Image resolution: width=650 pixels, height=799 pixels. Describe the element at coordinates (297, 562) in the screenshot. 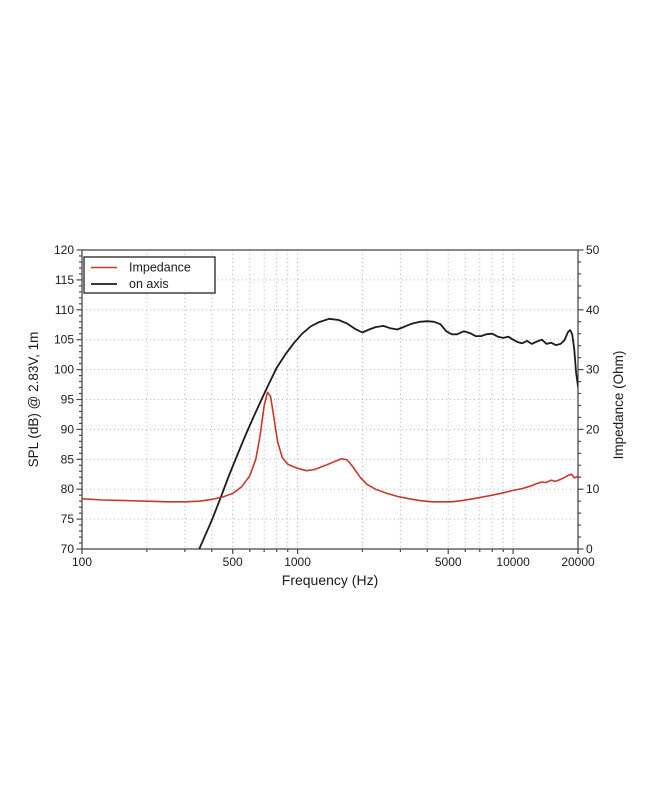

I see `x-tick-label: 1000` at that location.